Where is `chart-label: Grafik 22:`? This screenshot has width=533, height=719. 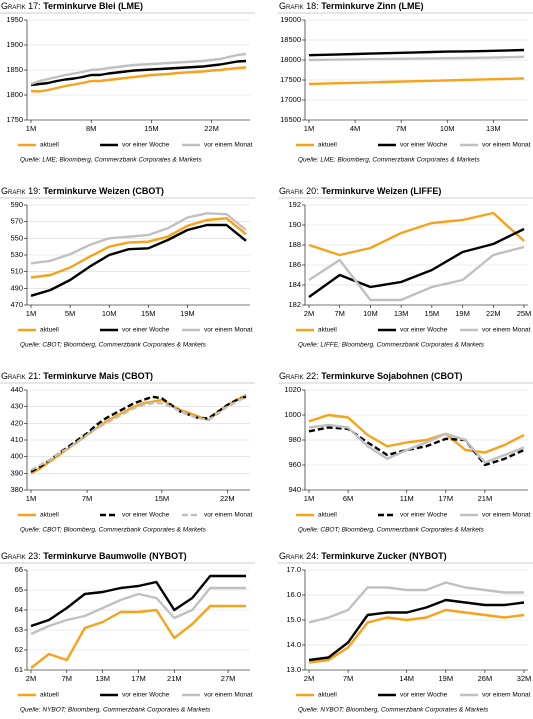 chart-label: Grafik 22: is located at coordinates (299, 376).